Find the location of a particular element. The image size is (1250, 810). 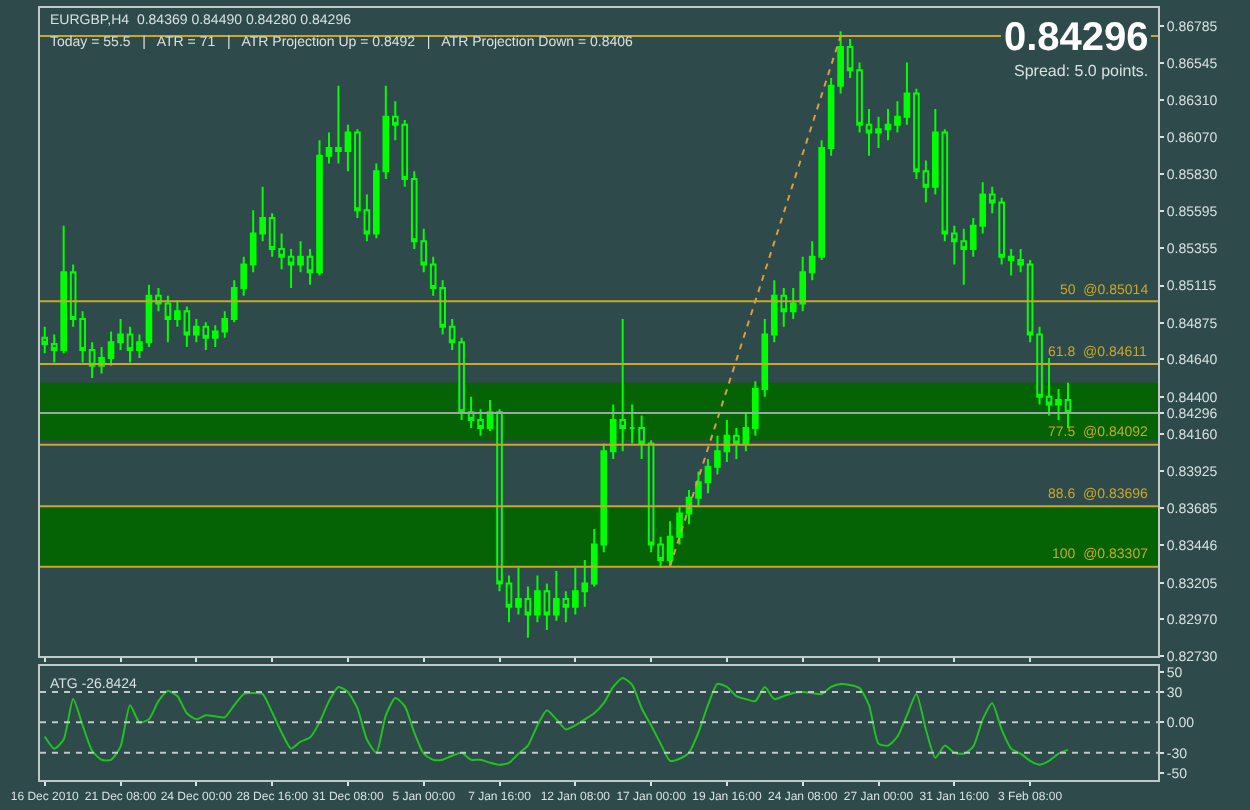

line-series is located at coordinates (556, 721).